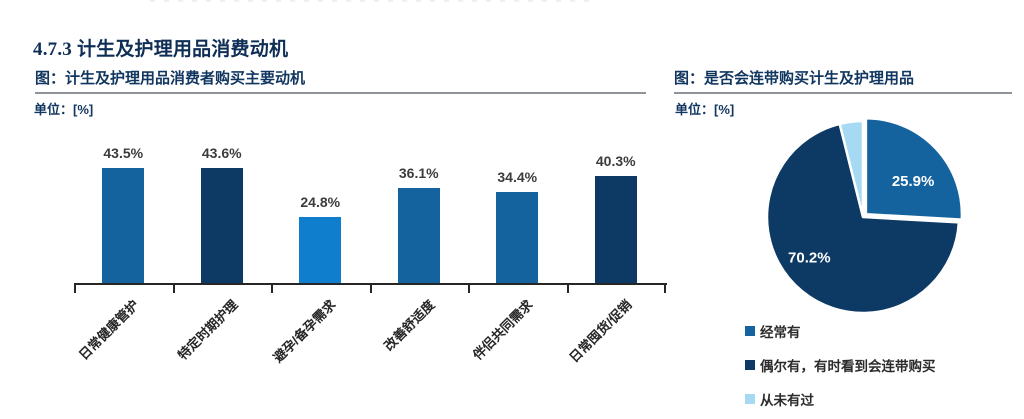 This screenshot has height=419, width=1024. What do you see at coordinates (123, 153) in the screenshot?
I see `bar-value-label: 43.5%` at bounding box center [123, 153].